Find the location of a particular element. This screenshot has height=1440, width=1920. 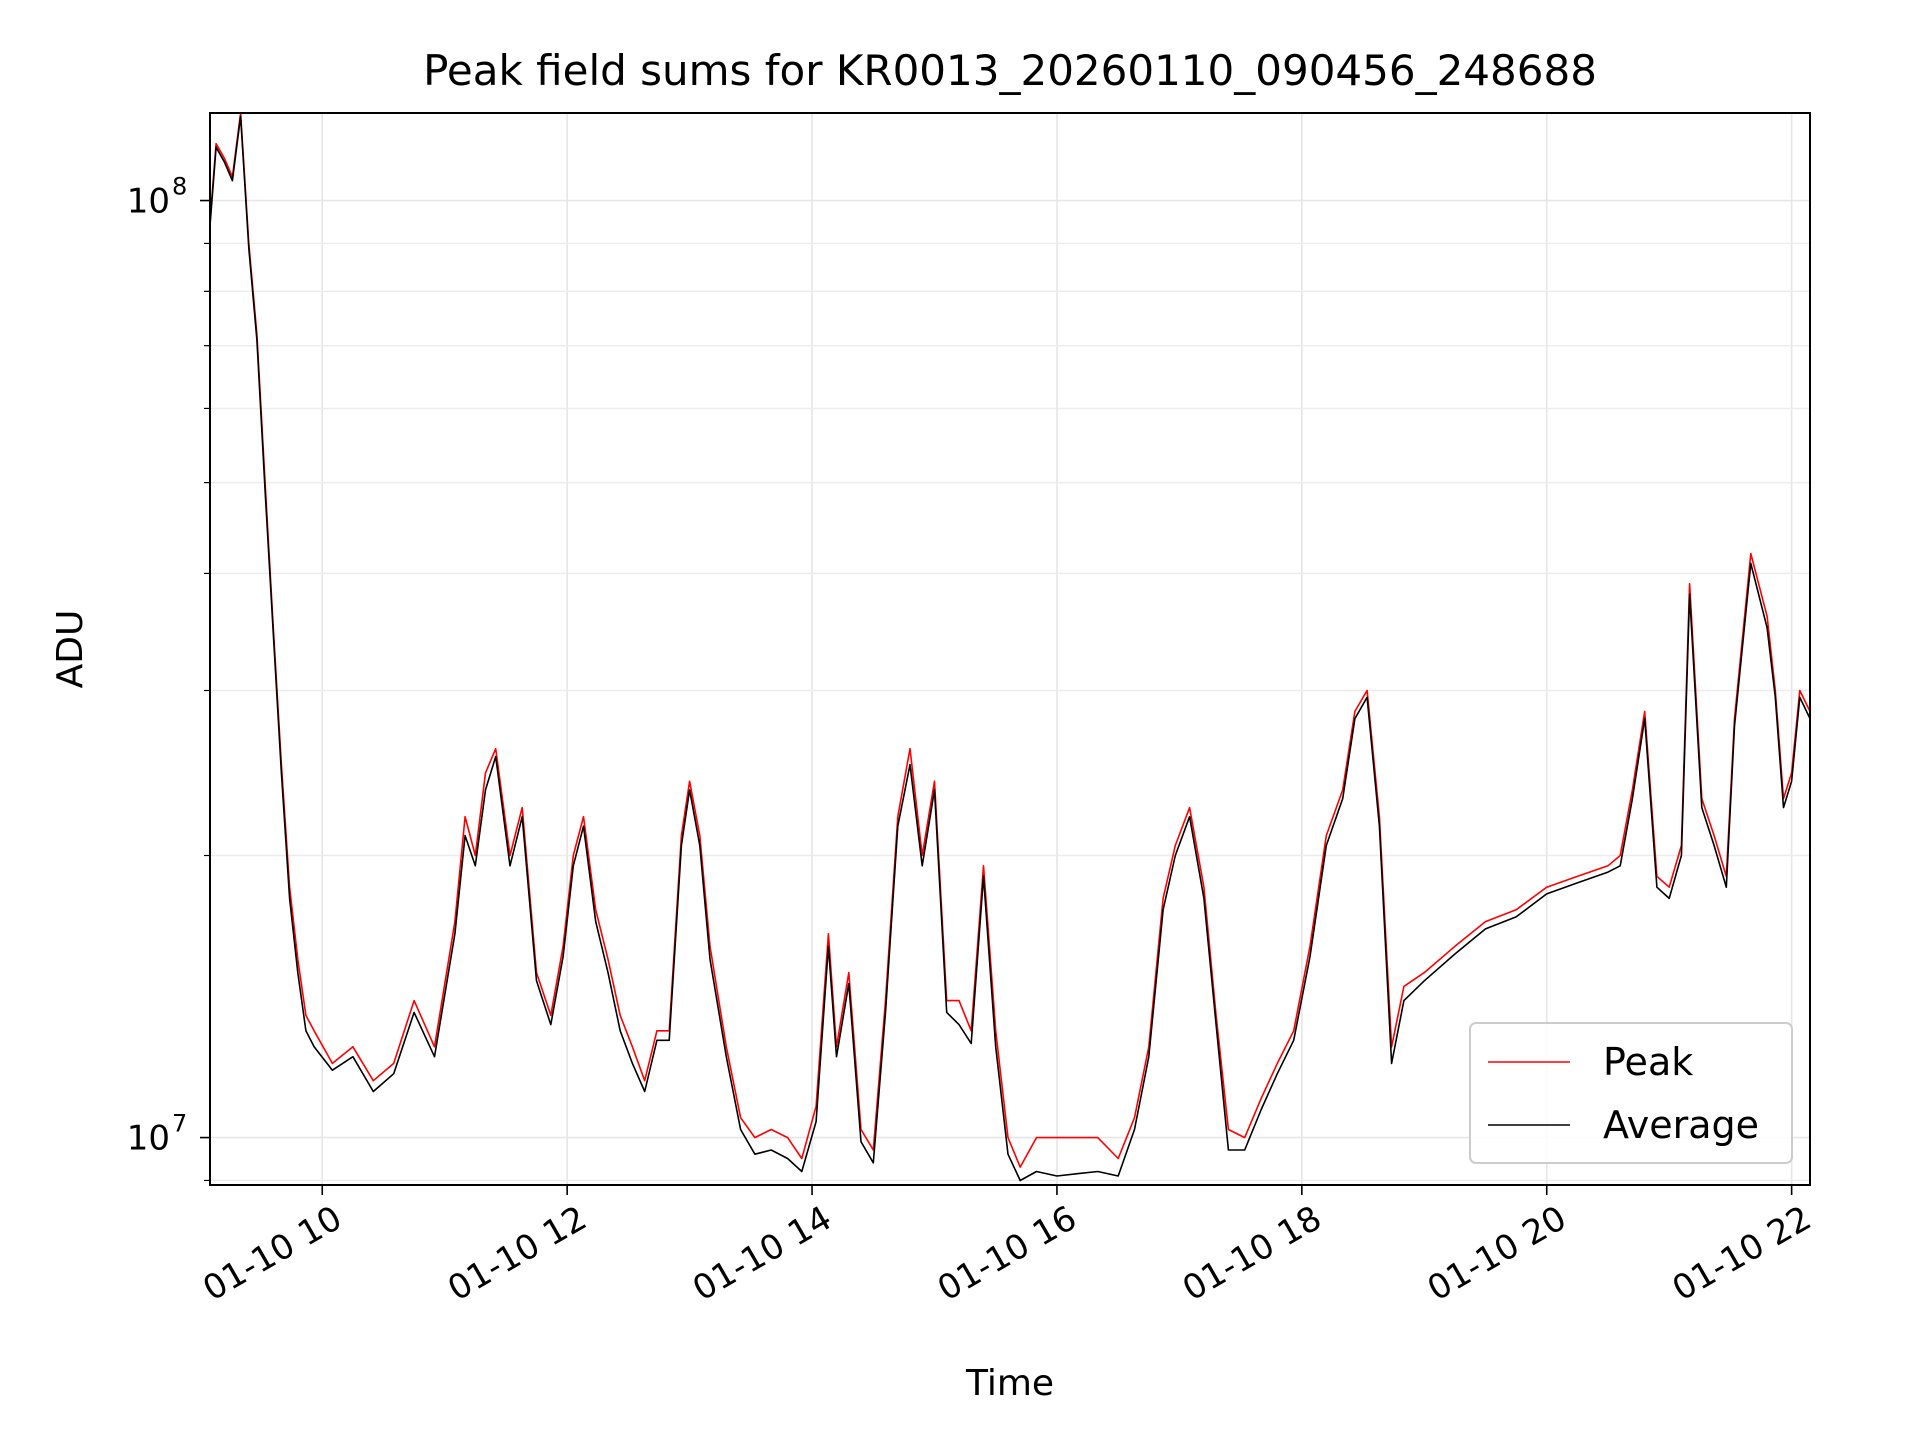

legend-peak-label: Peak is located at coordinates (1648, 1062).